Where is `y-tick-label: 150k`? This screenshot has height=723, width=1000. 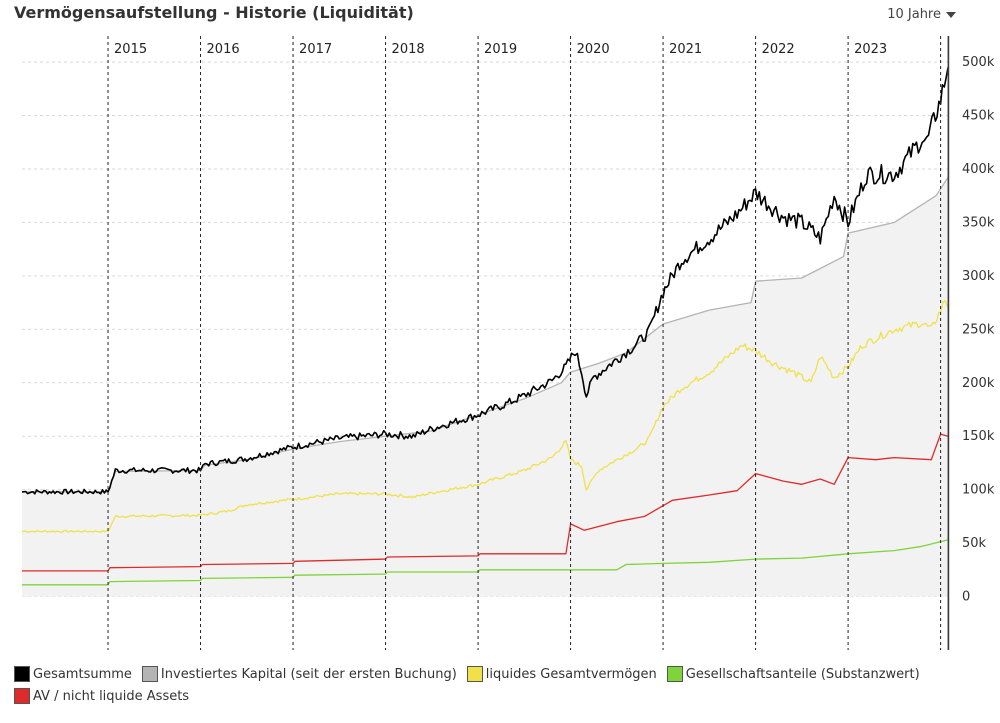 y-tick-label: 150k is located at coordinates (978, 436).